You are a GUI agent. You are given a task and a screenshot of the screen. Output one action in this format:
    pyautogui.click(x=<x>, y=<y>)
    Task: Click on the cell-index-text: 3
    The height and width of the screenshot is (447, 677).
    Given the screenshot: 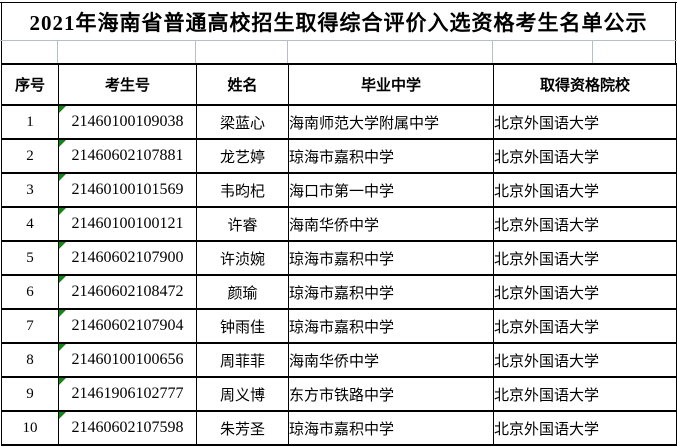 What is the action you would take?
    pyautogui.click(x=30, y=189)
    